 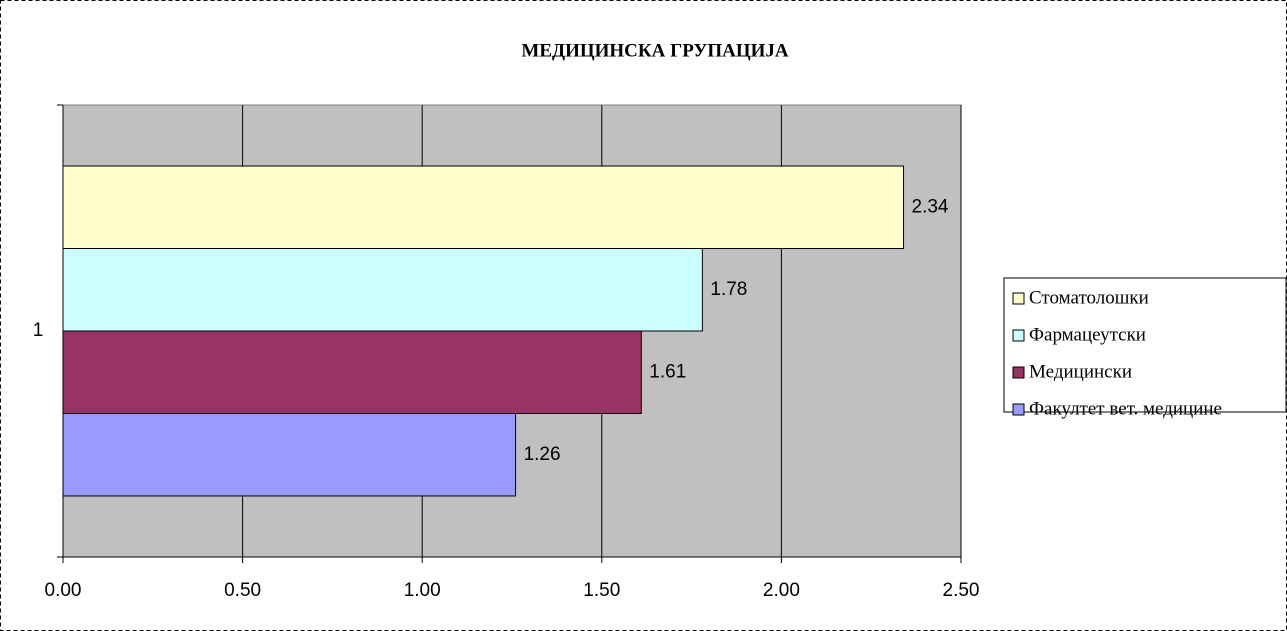 I want to click on legend-label: Фармацеутски, so click(x=1087, y=334).